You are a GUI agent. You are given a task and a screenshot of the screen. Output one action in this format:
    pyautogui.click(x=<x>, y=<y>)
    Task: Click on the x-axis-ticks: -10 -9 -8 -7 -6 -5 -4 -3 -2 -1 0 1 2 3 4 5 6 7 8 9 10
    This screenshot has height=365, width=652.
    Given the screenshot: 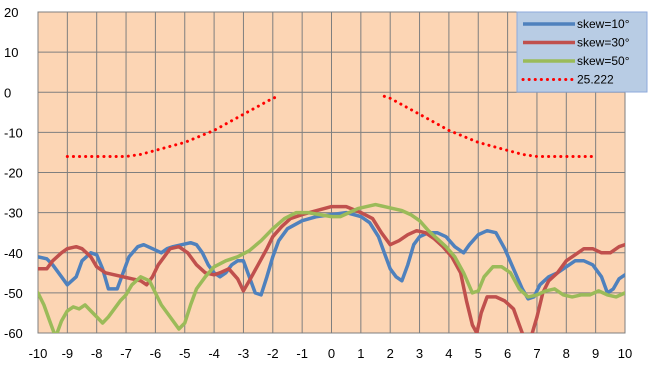 What is the action you would take?
    pyautogui.click(x=331, y=353)
    